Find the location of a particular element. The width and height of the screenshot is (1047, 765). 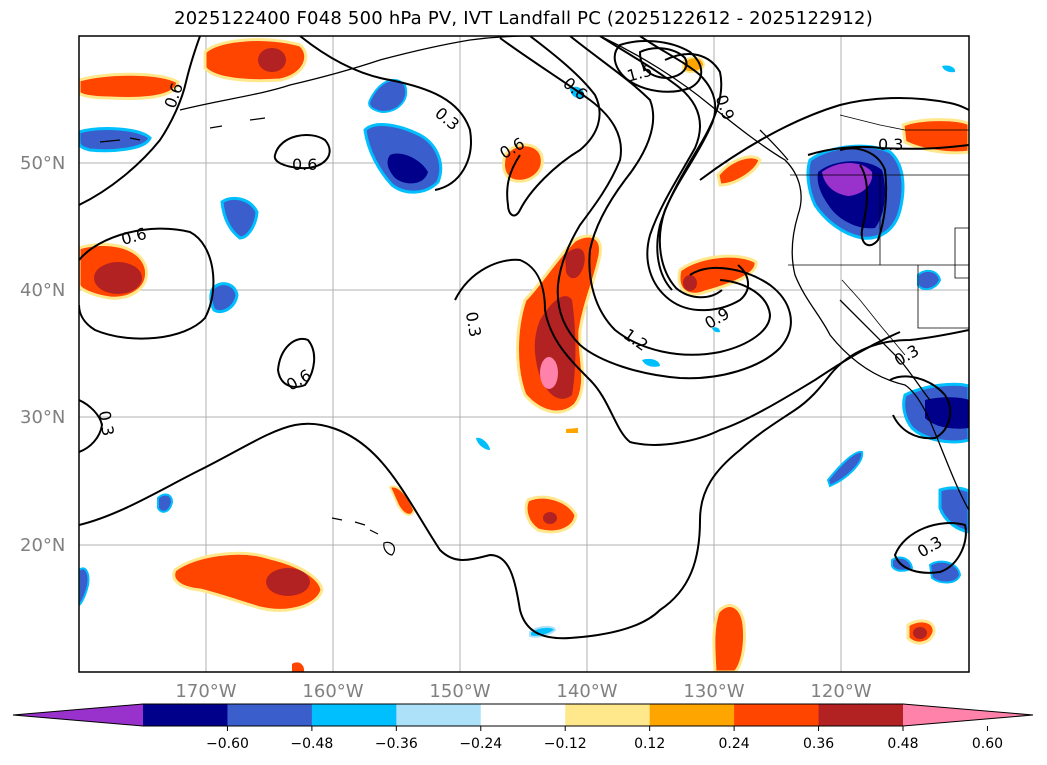

lon-label-150w: 150°W is located at coordinates (459, 691).